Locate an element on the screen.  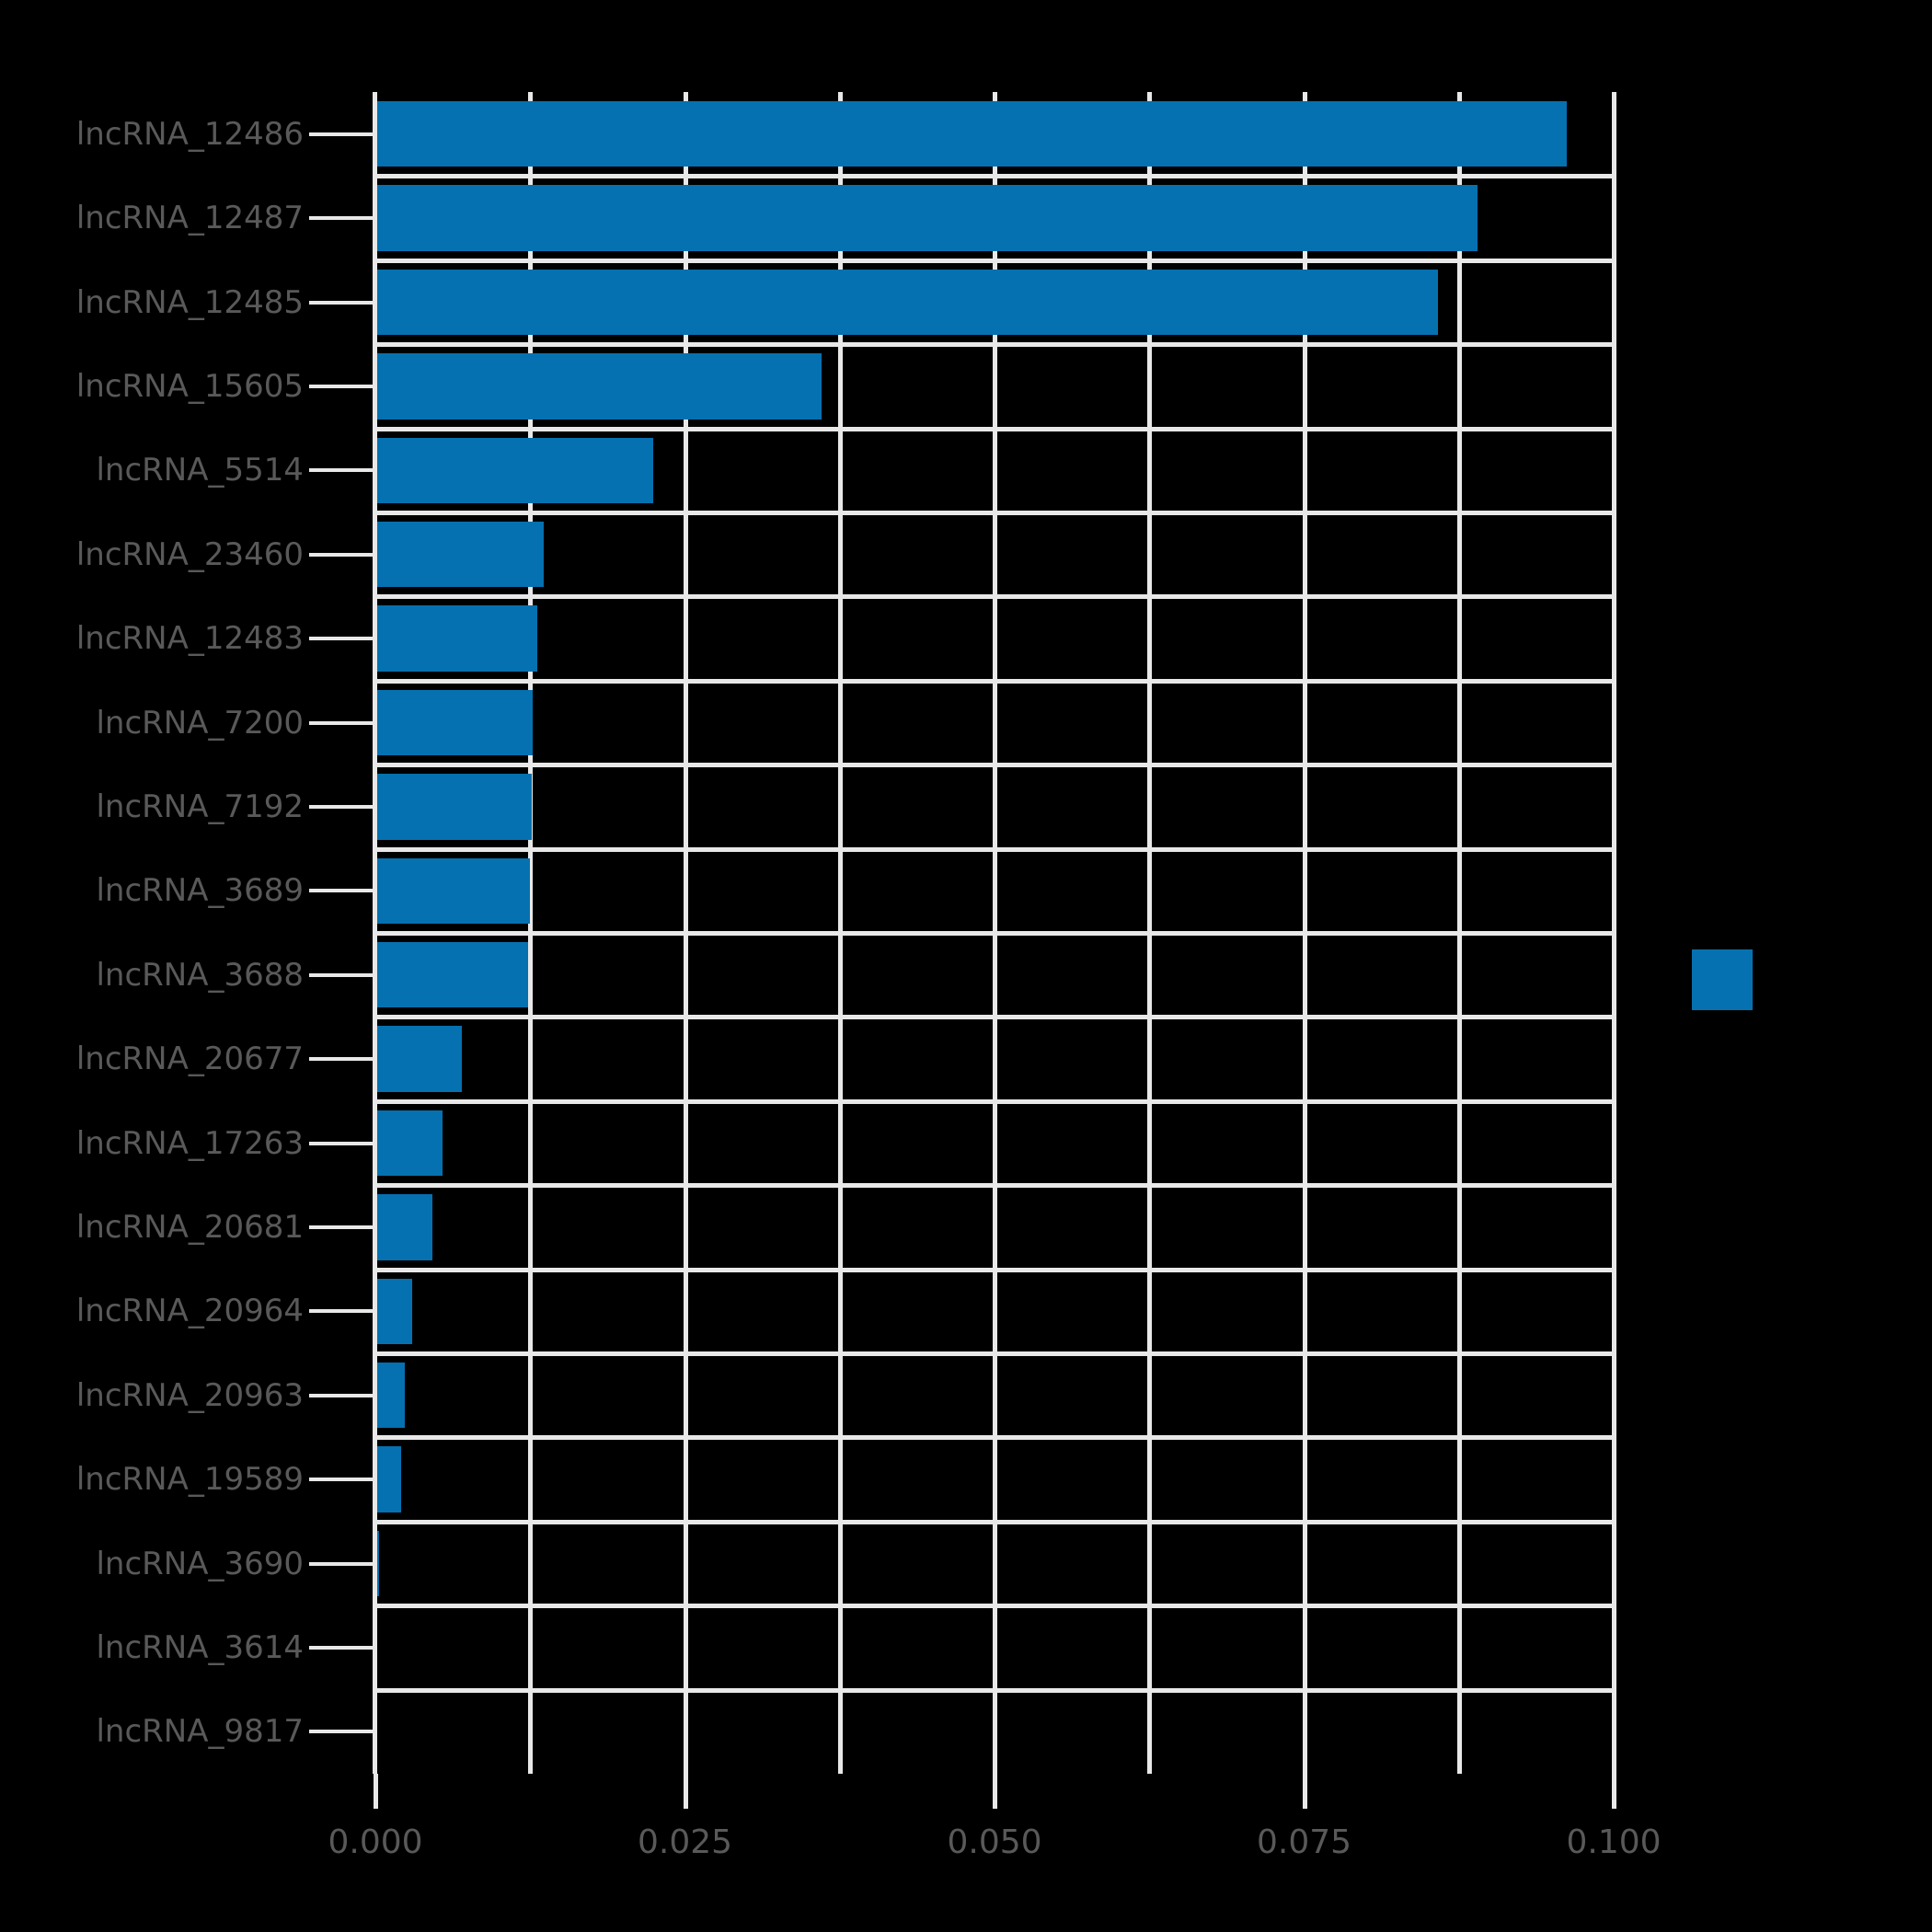
y-axis-tick-label: lncRNA_20677 is located at coordinates (189, 1059).